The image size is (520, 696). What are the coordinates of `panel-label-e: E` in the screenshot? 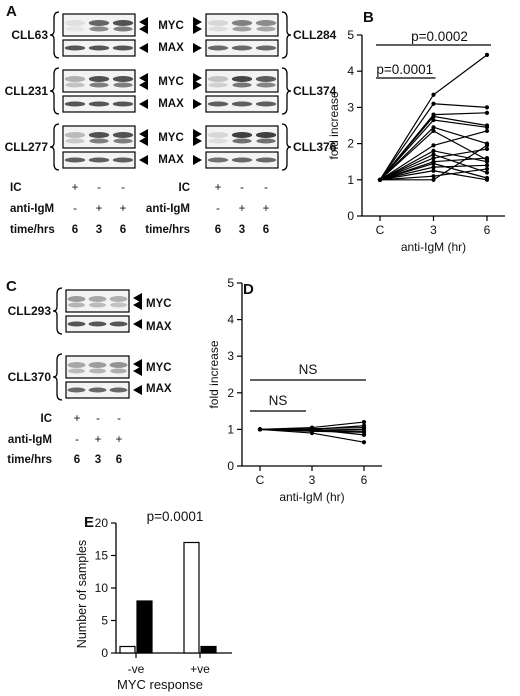 It's located at (89, 522).